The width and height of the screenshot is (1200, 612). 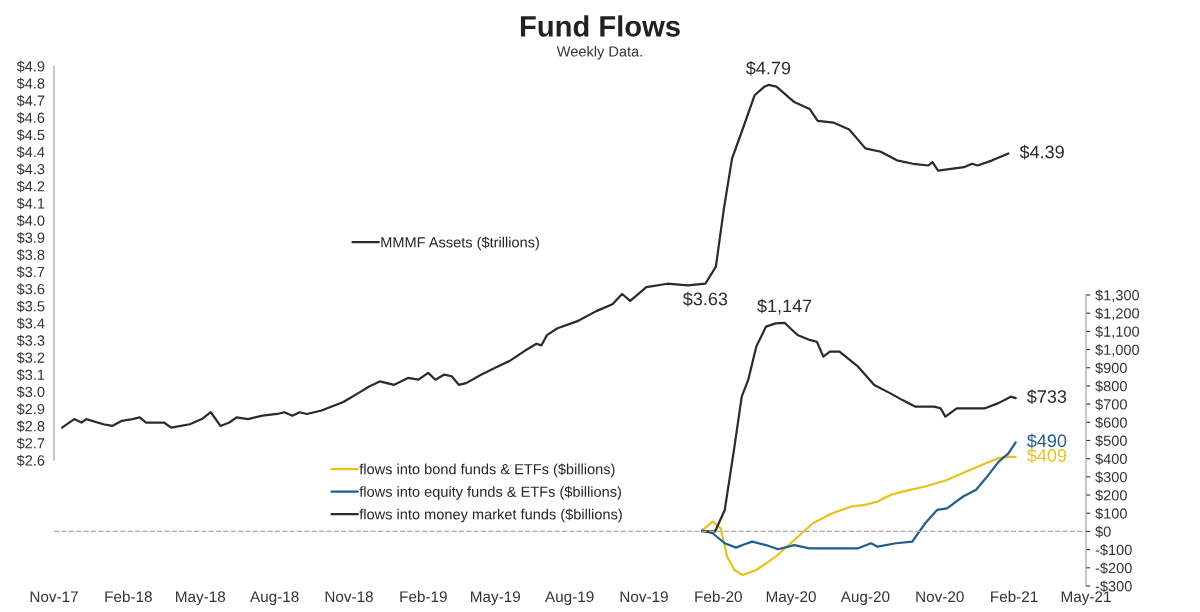 What do you see at coordinates (599, 52) in the screenshot?
I see `text: Weekly Data.` at bounding box center [599, 52].